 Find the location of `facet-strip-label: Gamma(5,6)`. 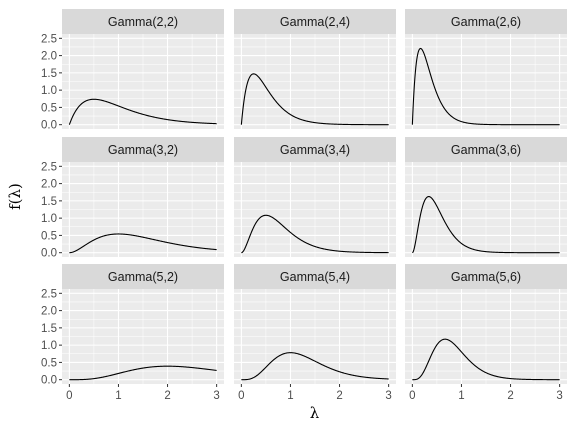

facet-strip-label: Gamma(5,6) is located at coordinates (486, 277).